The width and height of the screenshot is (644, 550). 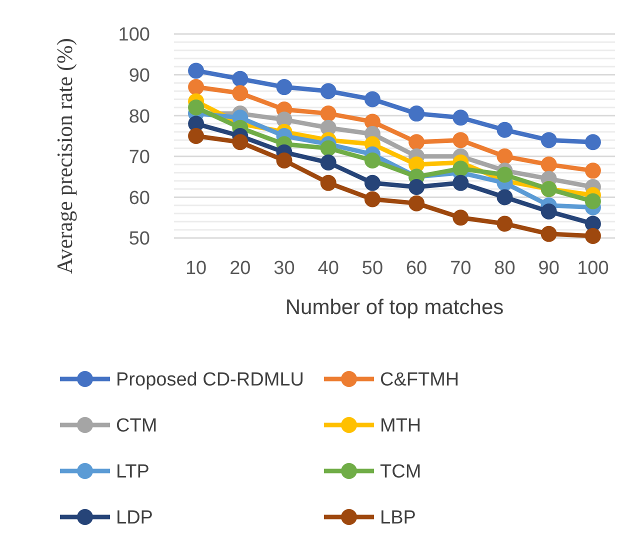 What do you see at coordinates (210, 380) in the screenshot?
I see `legend-label: Proposed CD-RDMLU` at bounding box center [210, 380].